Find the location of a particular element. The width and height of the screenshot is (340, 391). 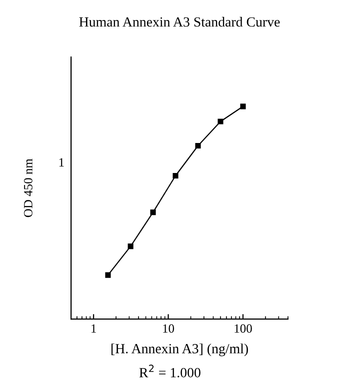

chart-title: Human Annexin A3 Standard Curve is located at coordinates (179, 21).